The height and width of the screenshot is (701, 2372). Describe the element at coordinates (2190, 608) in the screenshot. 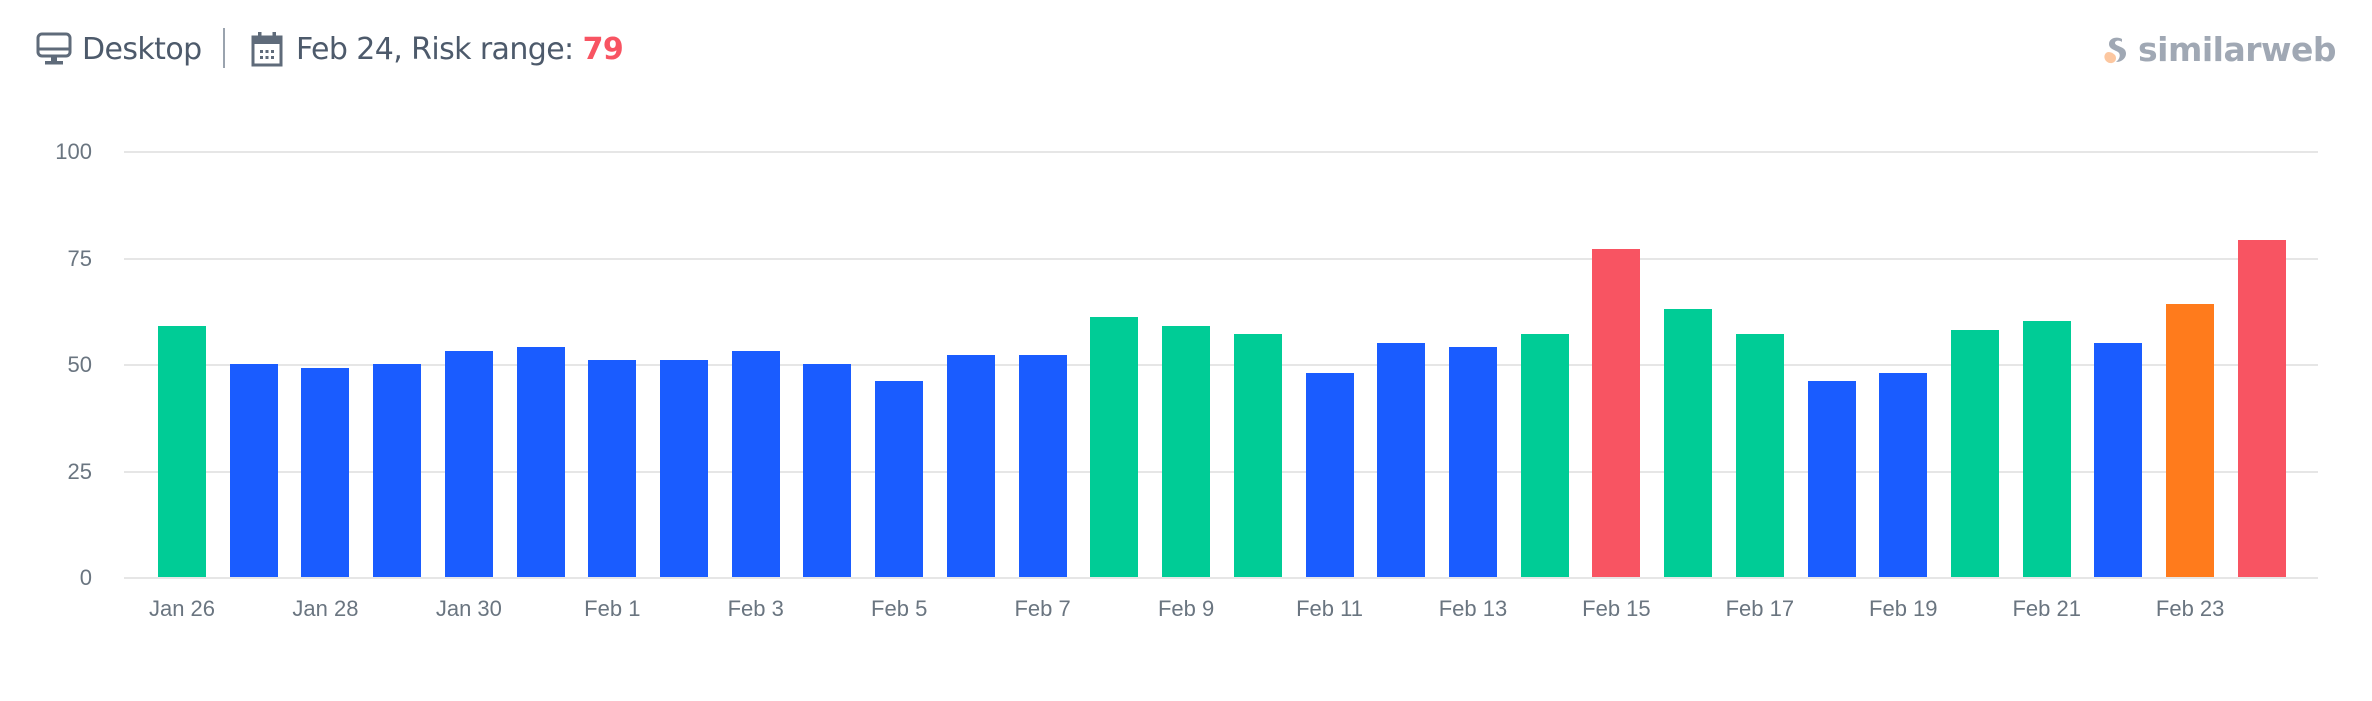

I see `x-tick-label: Feb 23` at that location.